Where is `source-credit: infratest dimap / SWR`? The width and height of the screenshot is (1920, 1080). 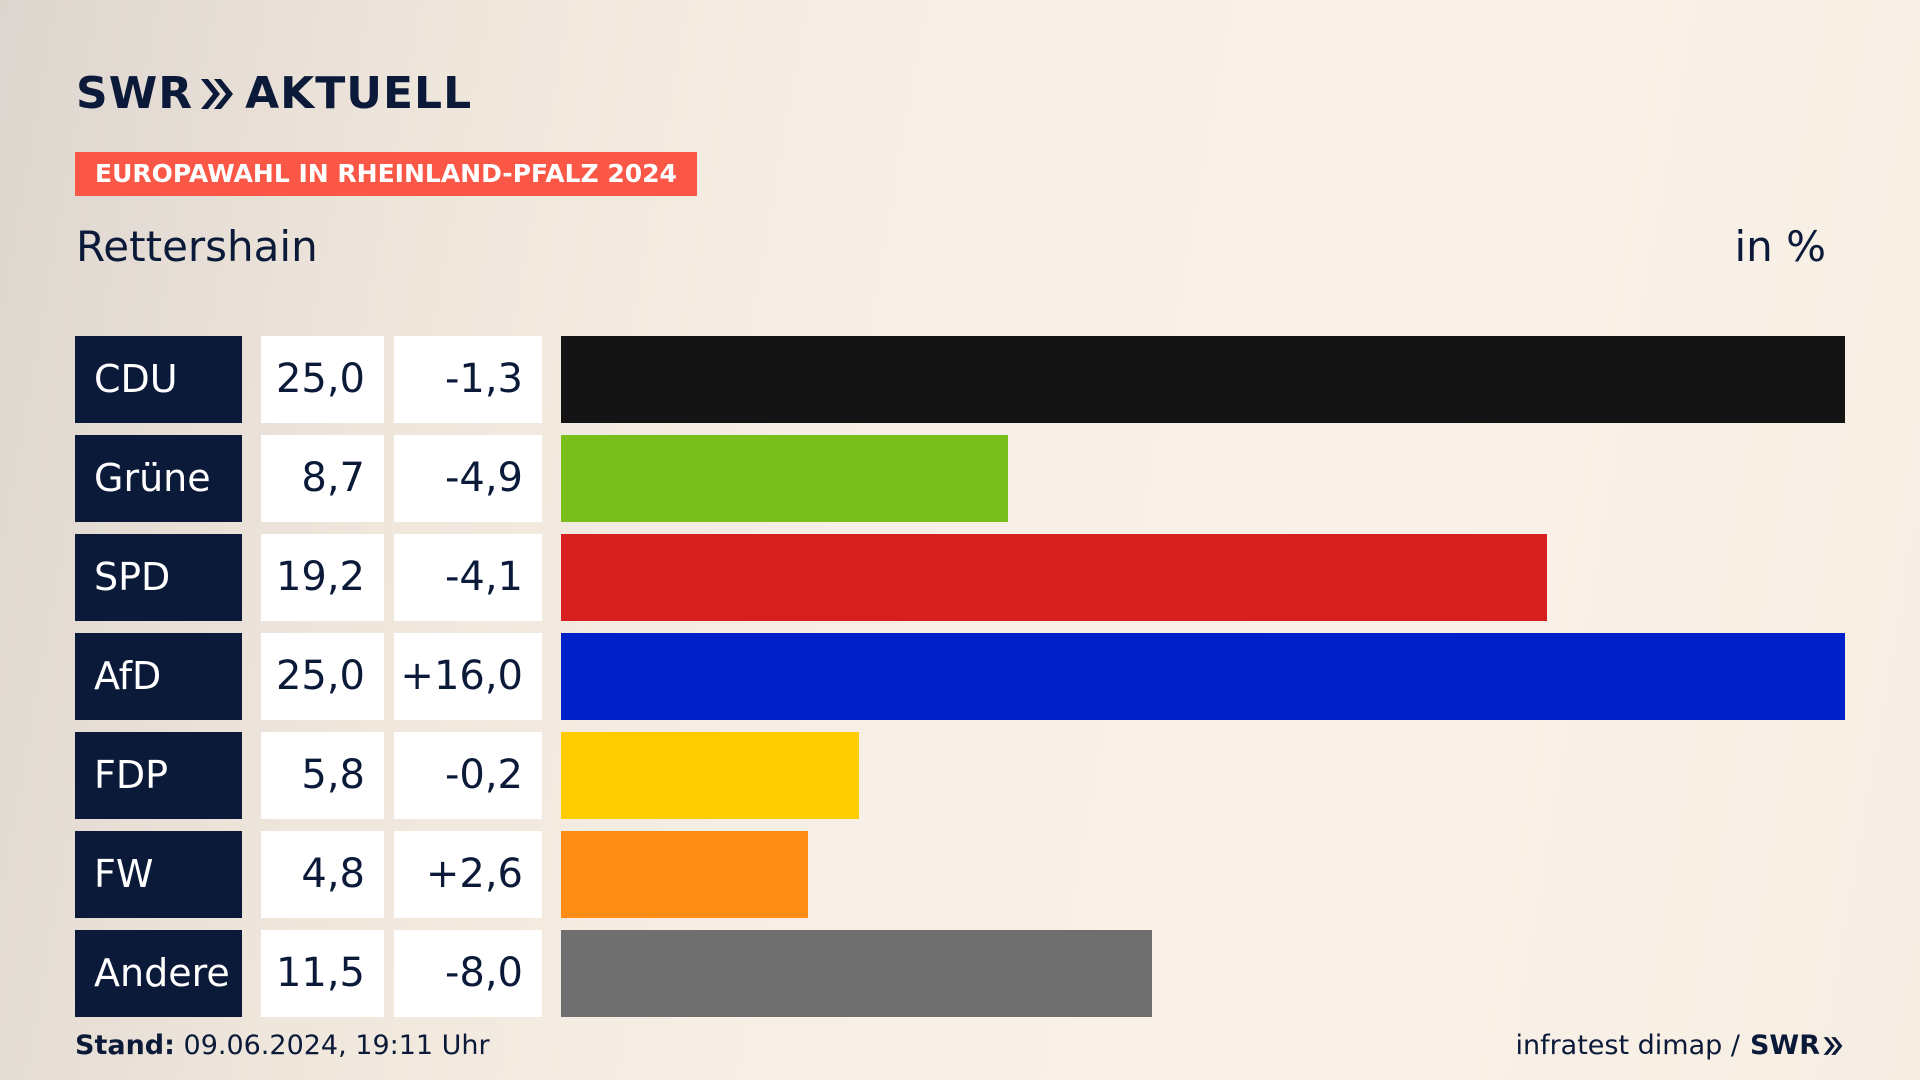
source-credit: infratest dimap / SWR is located at coordinates (1679, 1045).